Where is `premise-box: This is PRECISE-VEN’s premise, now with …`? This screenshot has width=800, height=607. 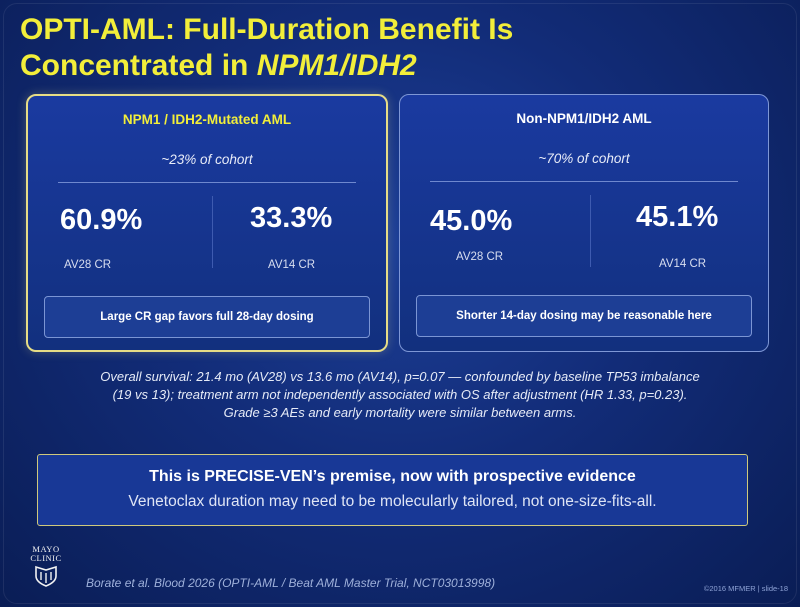 premise-box: This is PRECISE-VEN’s premise, now with … is located at coordinates (392, 490).